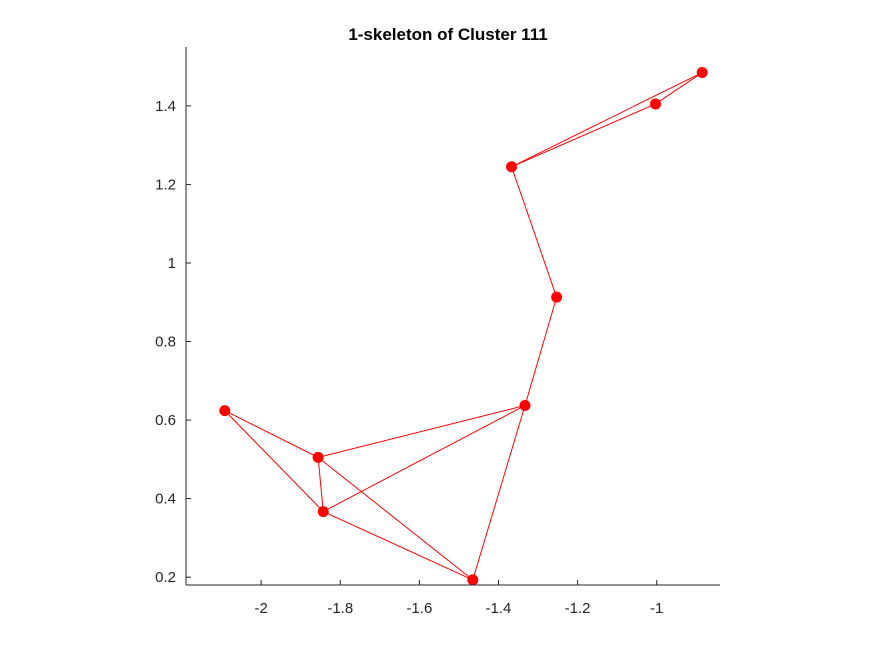 The width and height of the screenshot is (875, 656). I want to click on x-tick-label: -1, so click(656, 608).